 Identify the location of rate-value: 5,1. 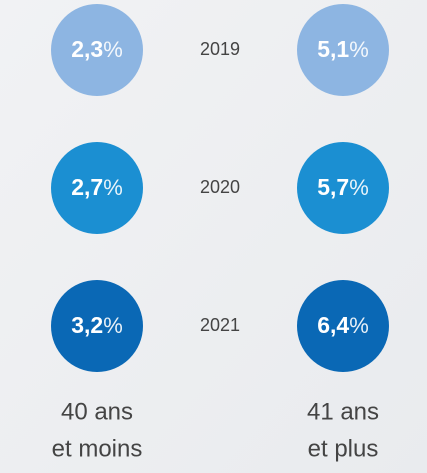
(333, 49).